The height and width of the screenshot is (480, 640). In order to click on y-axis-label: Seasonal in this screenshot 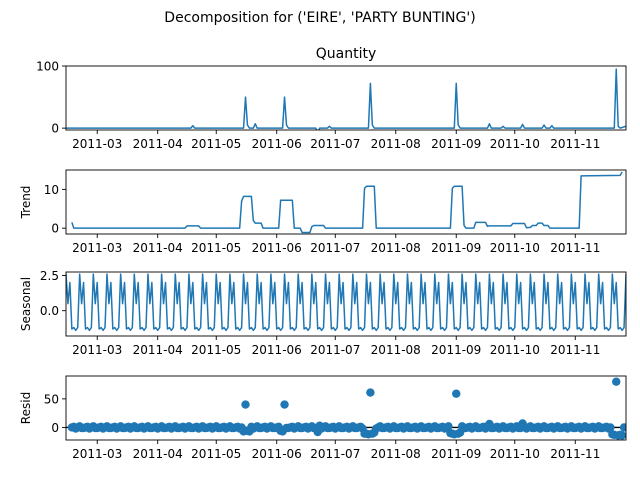, I will do `click(26, 304)`.